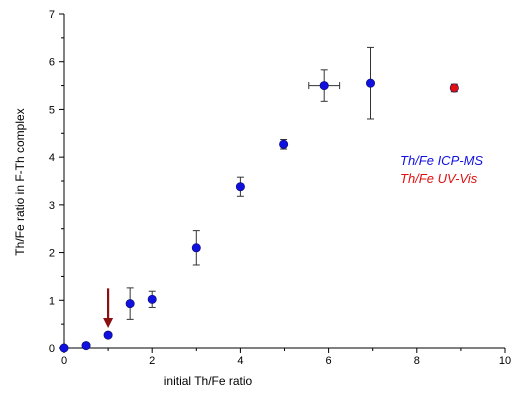 This screenshot has height=394, width=512. I want to click on x-tick-label: 8, so click(417, 361).